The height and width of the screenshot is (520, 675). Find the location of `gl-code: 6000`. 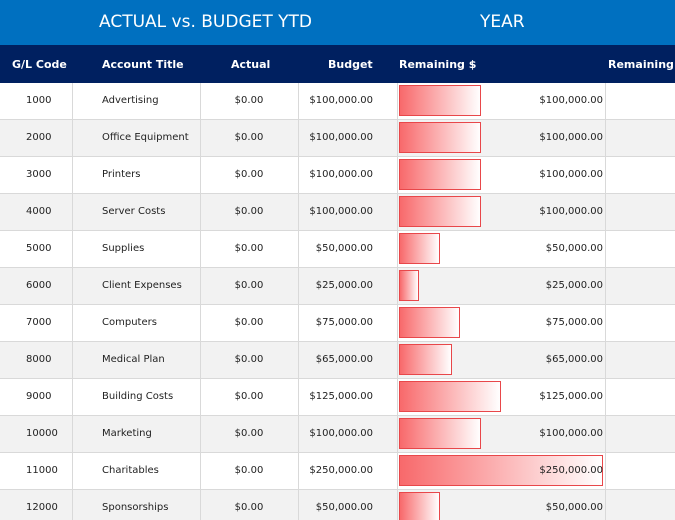

gl-code: 6000 is located at coordinates (39, 285).